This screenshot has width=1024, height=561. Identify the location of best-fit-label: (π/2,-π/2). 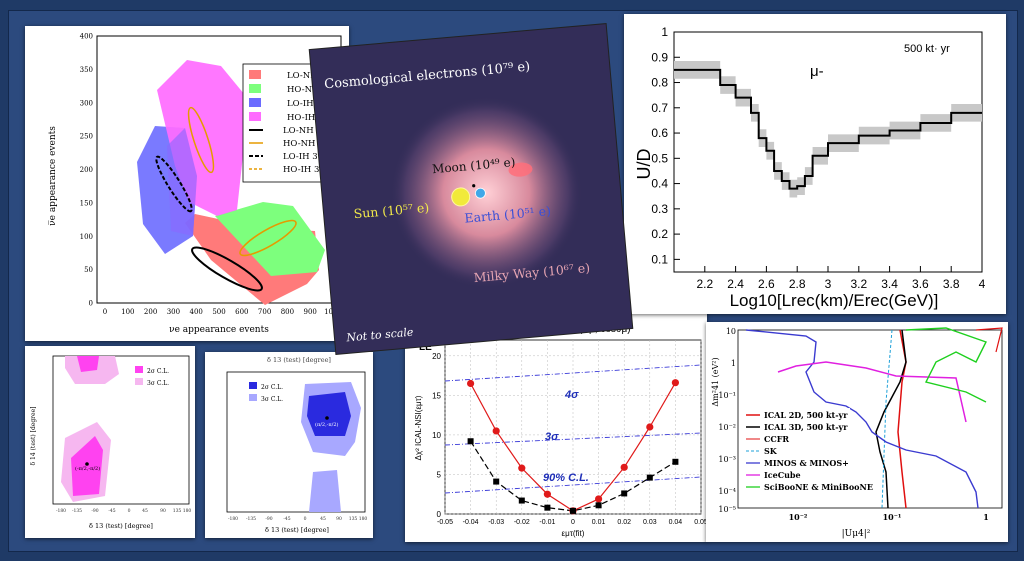
(327, 424).